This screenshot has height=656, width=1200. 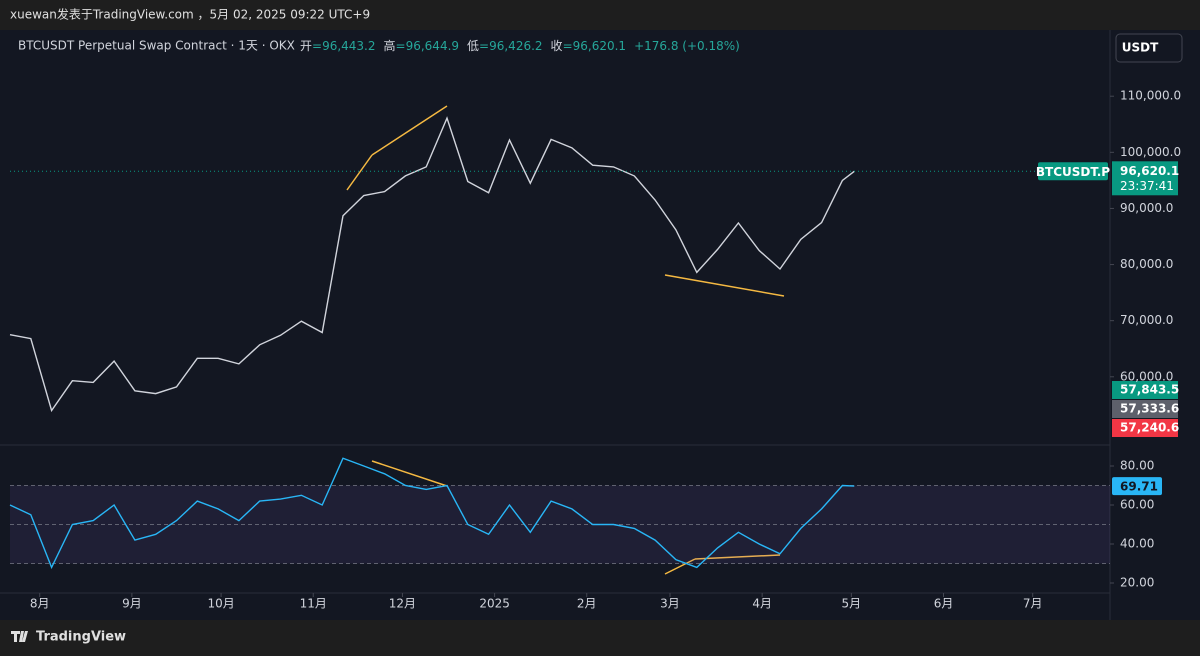 I want to click on currency-button, so click(x=1149, y=48).